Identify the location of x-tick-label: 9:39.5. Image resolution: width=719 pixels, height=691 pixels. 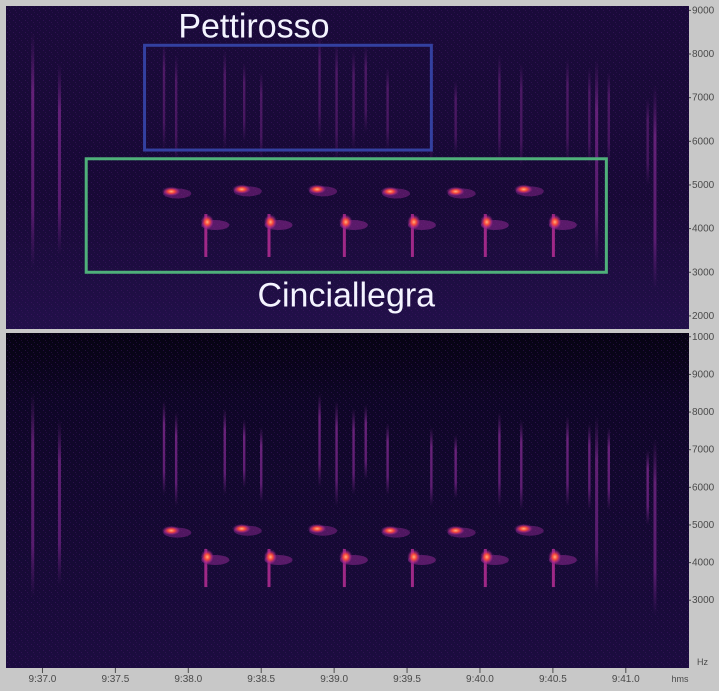
(407, 679).